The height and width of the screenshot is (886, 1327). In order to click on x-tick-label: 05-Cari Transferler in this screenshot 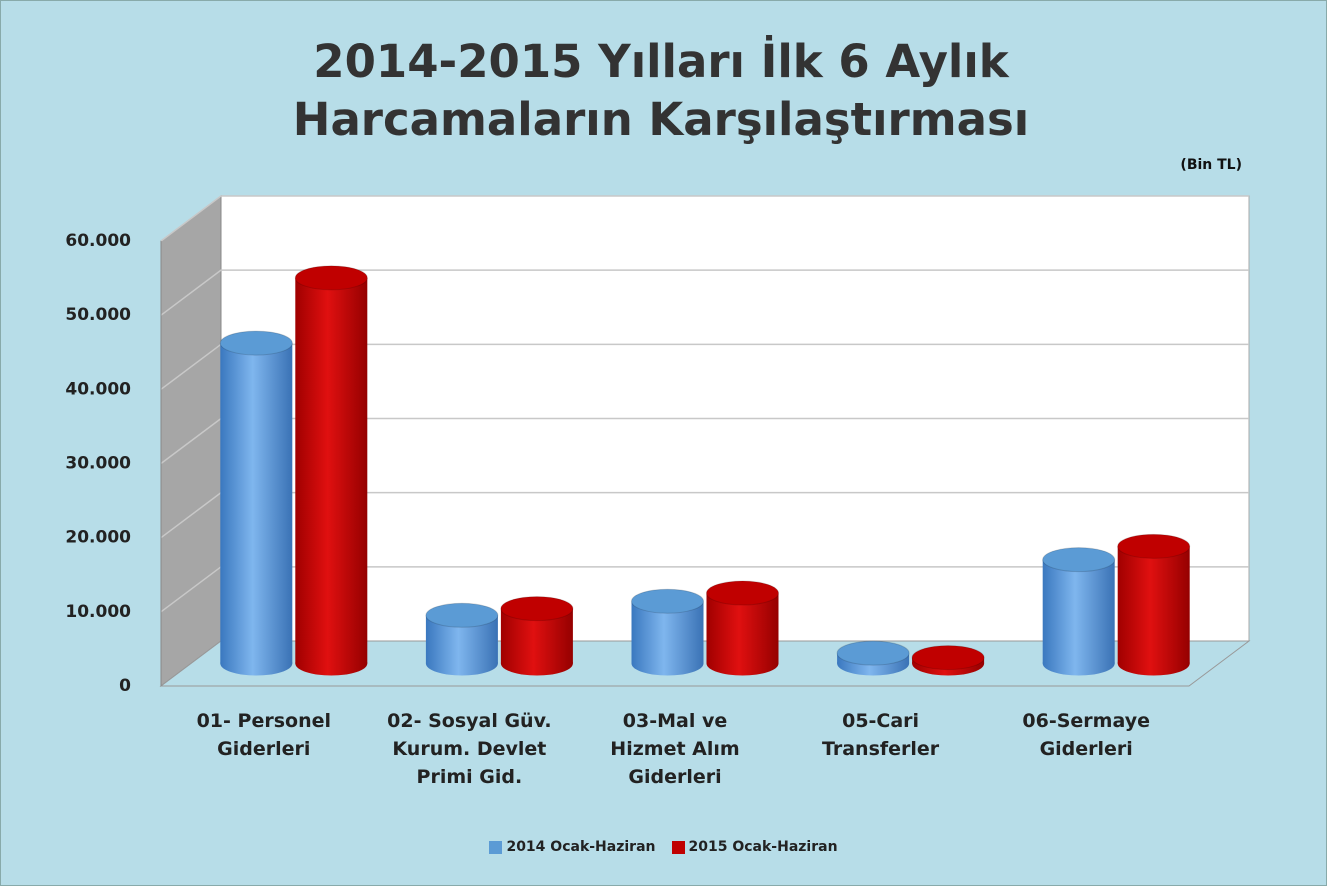, I will do `click(880, 735)`.